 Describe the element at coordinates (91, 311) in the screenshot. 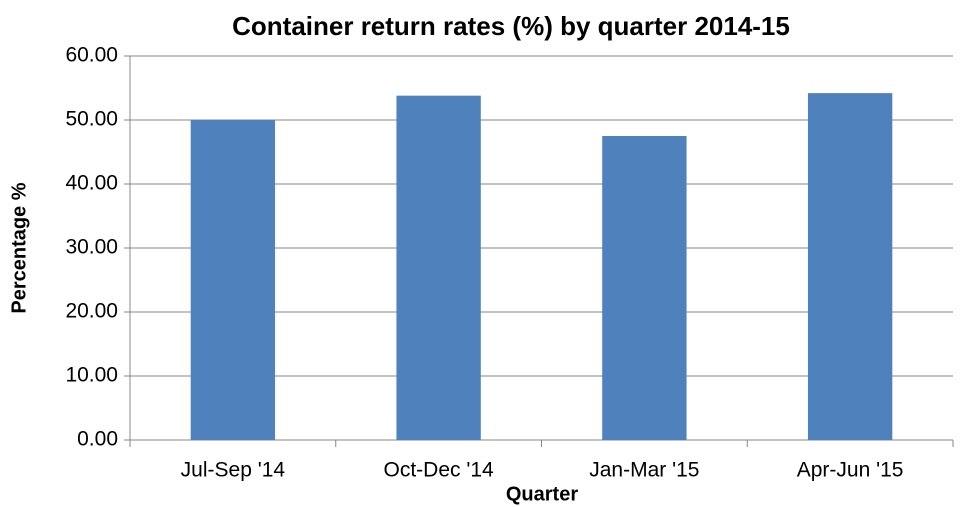

I see `y-tick-label: 20.00` at that location.